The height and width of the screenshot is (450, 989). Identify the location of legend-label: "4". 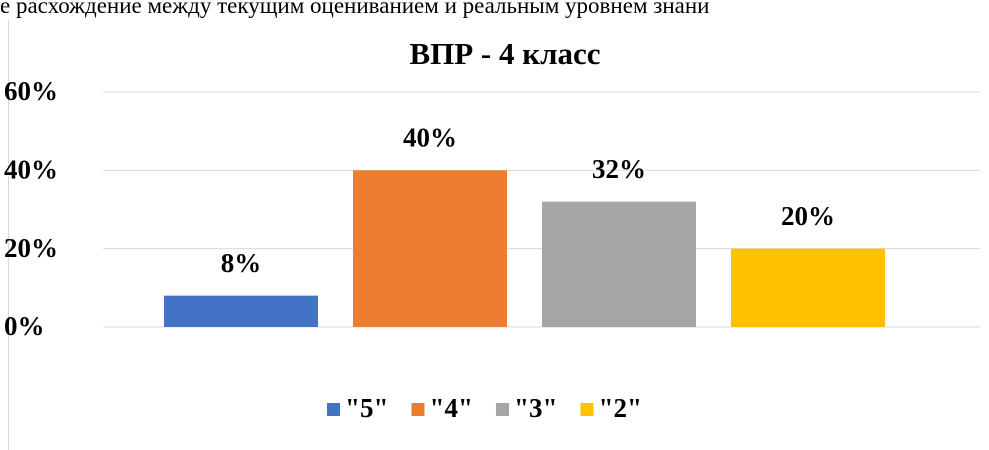
(450, 408).